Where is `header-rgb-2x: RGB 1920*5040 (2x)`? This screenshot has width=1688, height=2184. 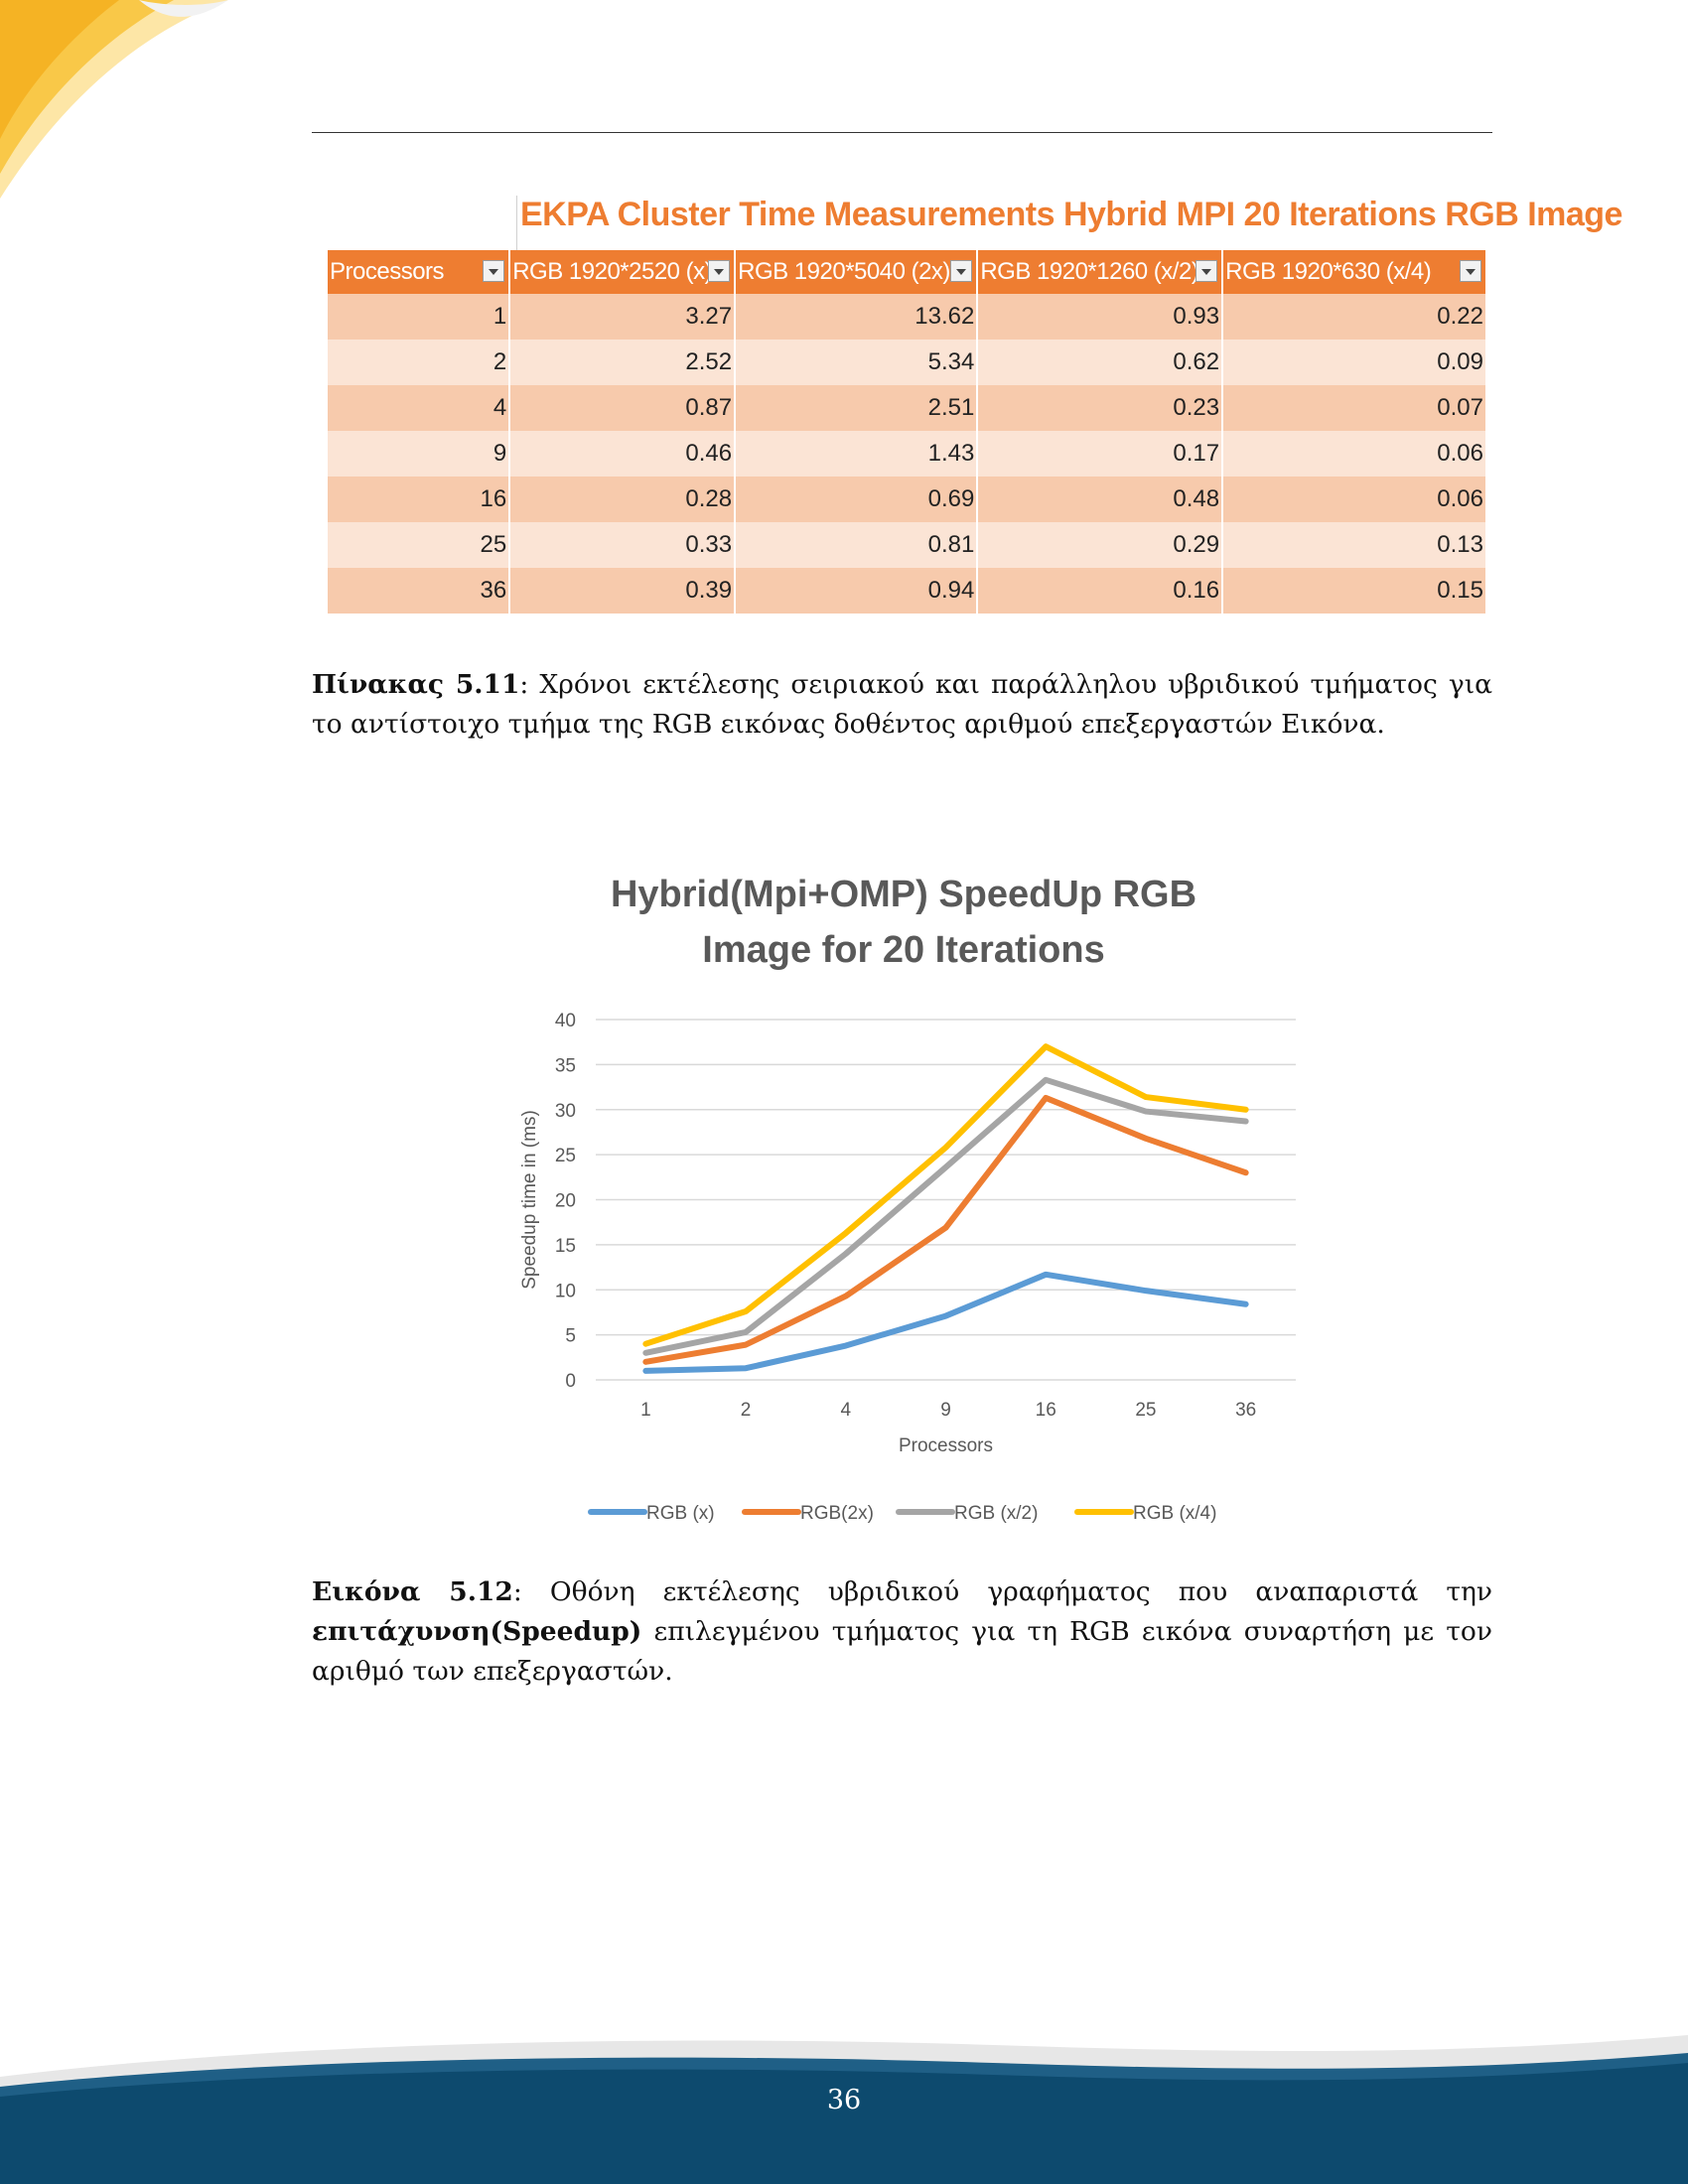 header-rgb-2x: RGB 1920*5040 (2x) is located at coordinates (856, 272).